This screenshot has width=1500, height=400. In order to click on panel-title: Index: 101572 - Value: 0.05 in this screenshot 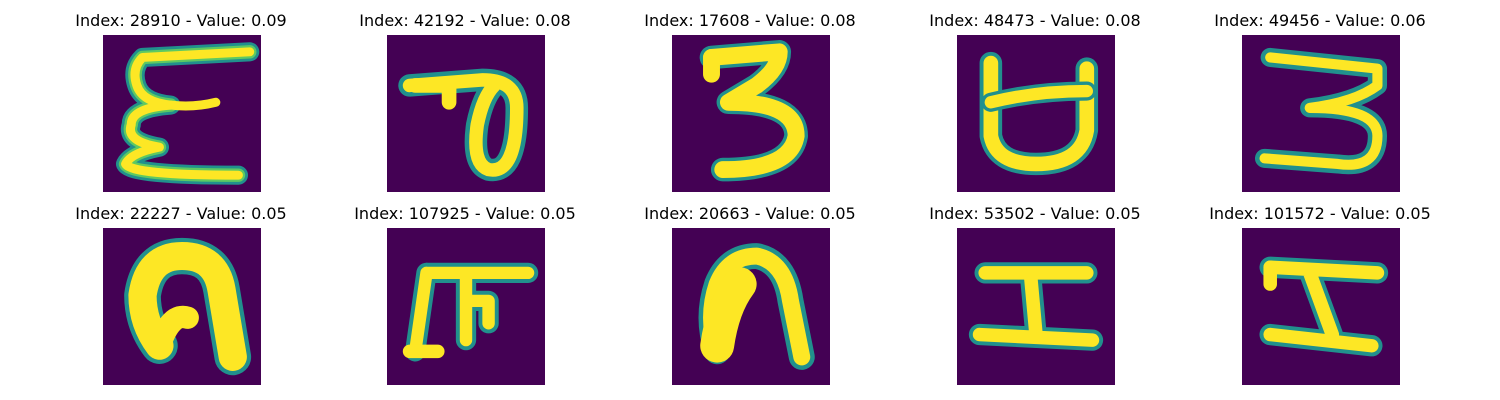, I will do `click(1320, 213)`.